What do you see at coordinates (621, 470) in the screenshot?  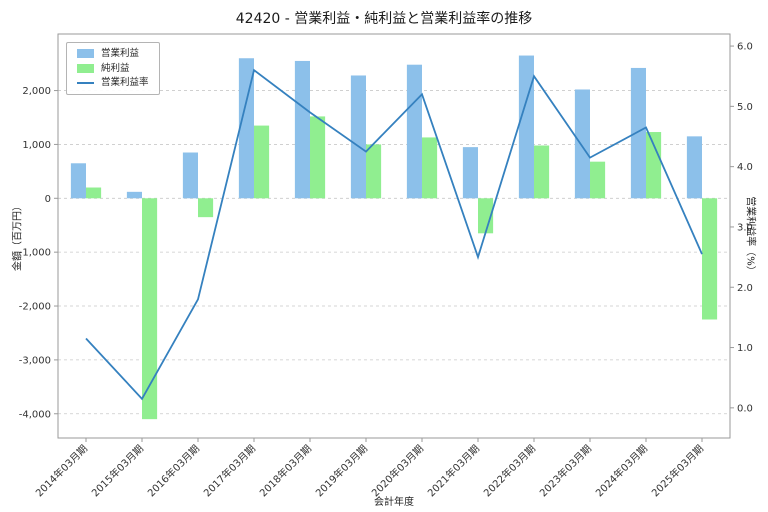 I see `x-tick-label: 2024年03月期` at bounding box center [621, 470].